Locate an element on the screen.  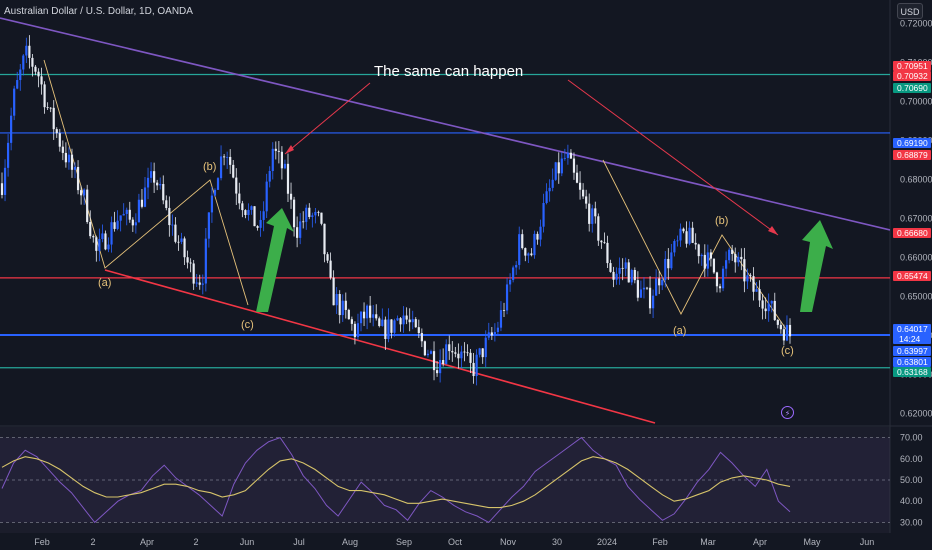
wave-label-b-left: (b) is located at coordinates (209, 167).